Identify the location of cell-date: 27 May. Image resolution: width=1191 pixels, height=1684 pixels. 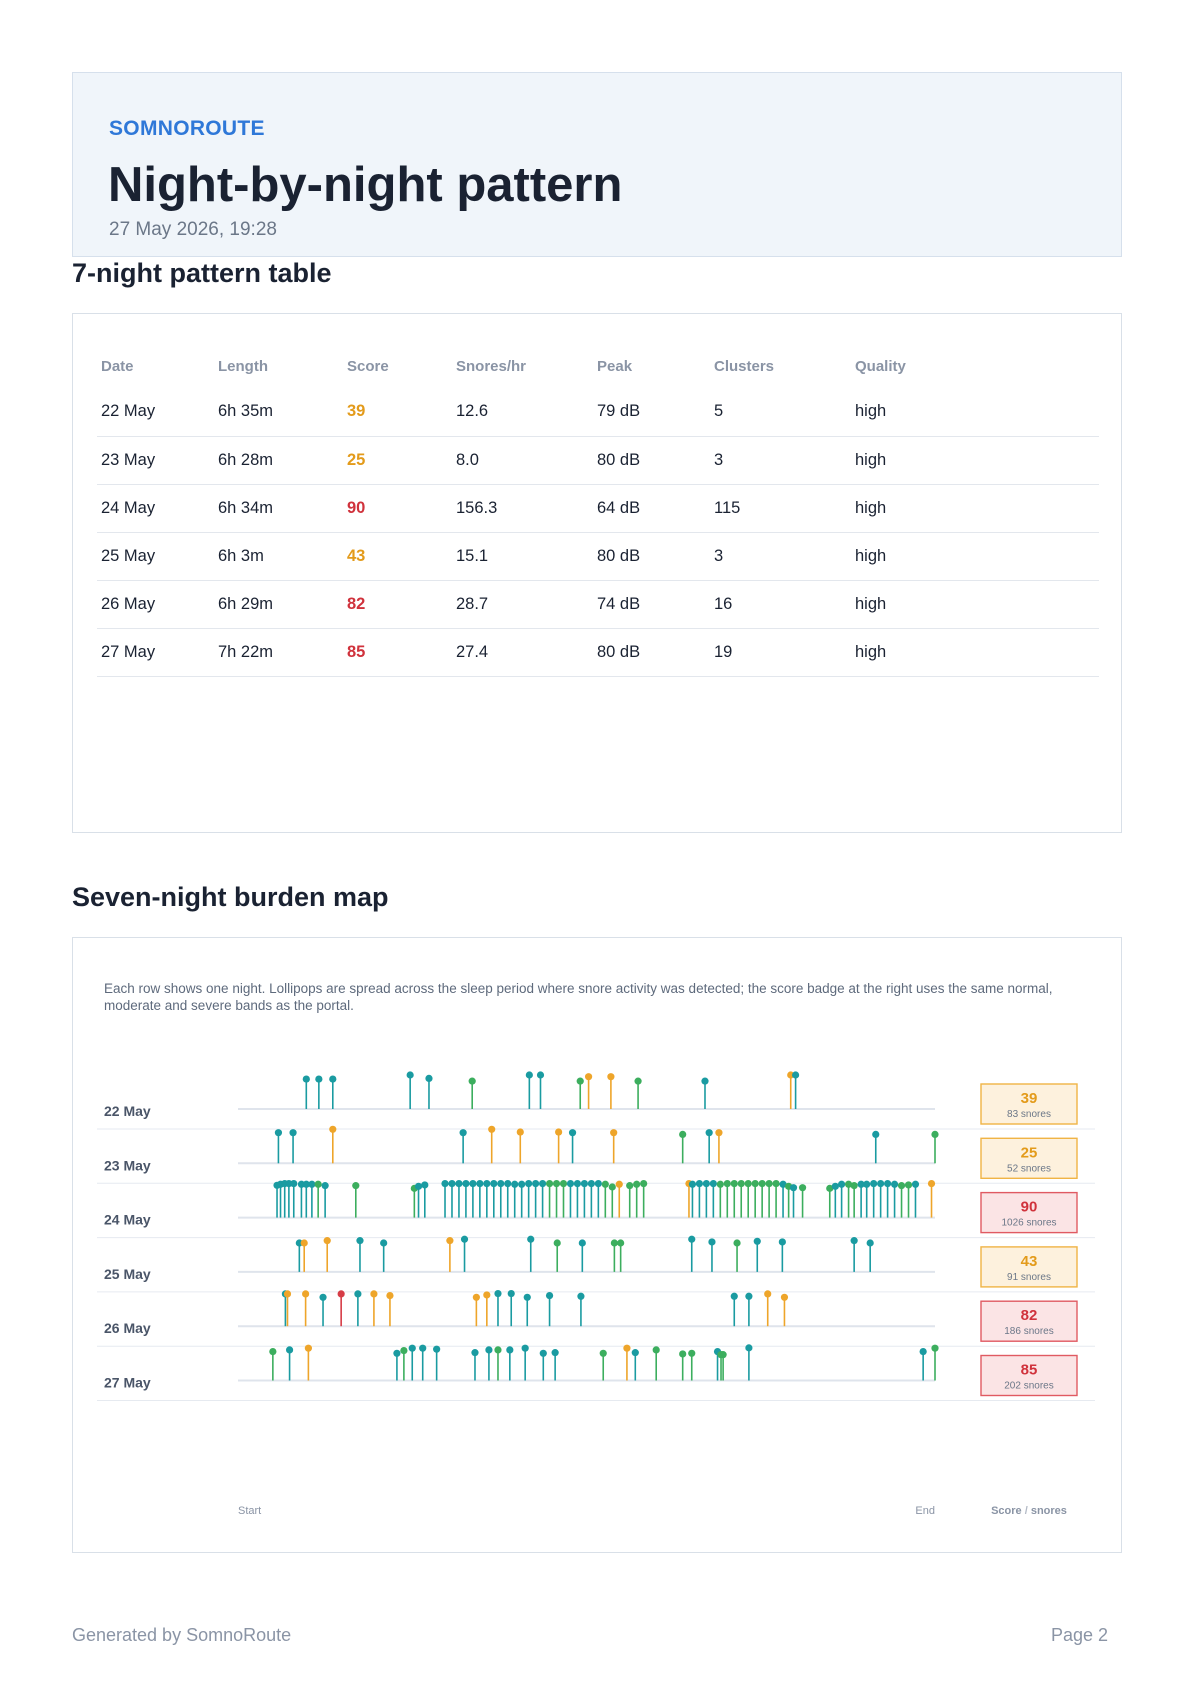
(155, 652).